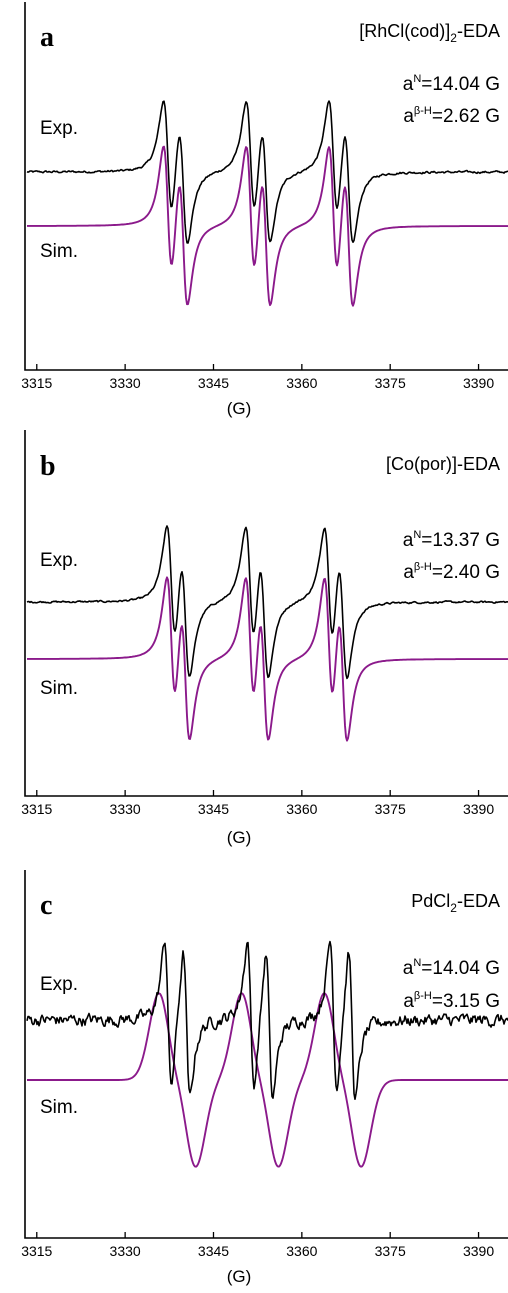 This screenshot has width=508, height=1293. What do you see at coordinates (47, 37) in the screenshot?
I see `panel-letter: a` at bounding box center [47, 37].